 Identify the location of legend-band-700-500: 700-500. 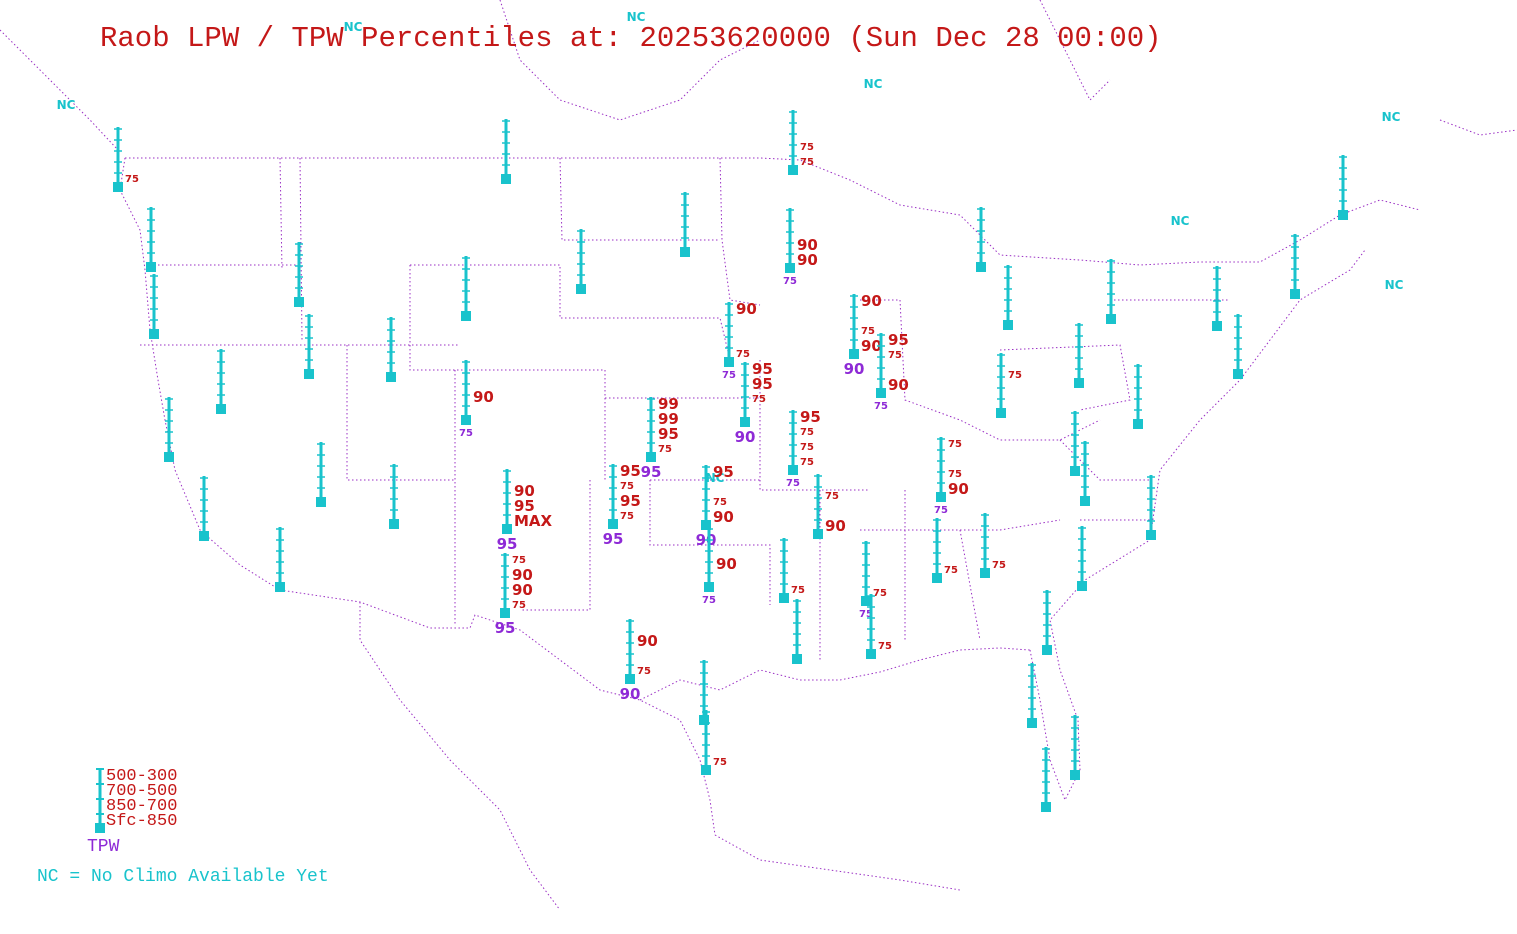
(142, 791).